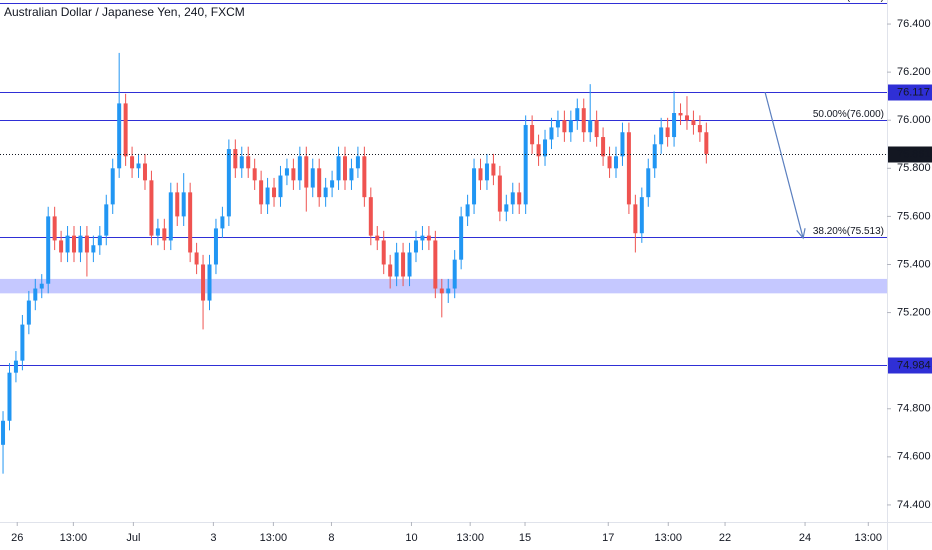 This screenshot has width=932, height=550. What do you see at coordinates (914, 409) in the screenshot?
I see `y-tick-label: 74.800` at bounding box center [914, 409].